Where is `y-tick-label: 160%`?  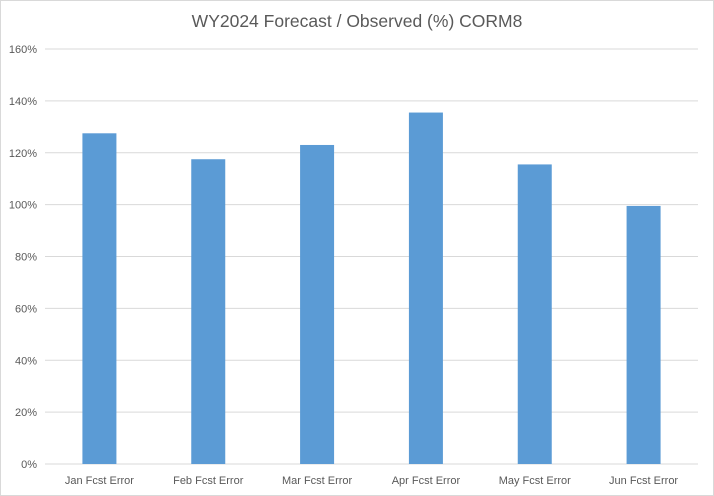 y-tick-label: 160% is located at coordinates (23, 50).